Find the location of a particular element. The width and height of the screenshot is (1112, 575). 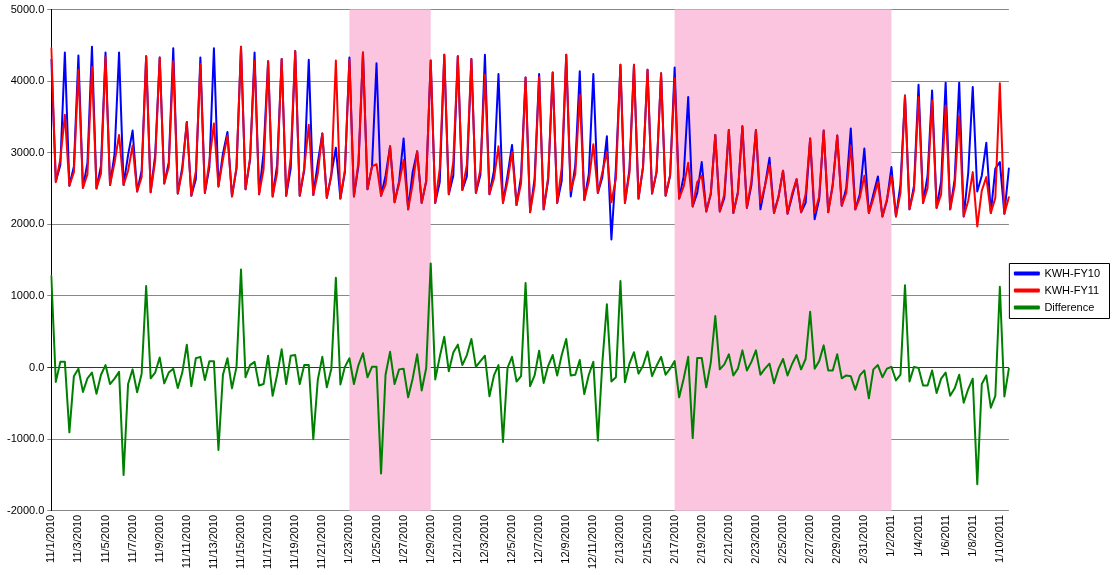

y-tick-label: 4000.0 is located at coordinates (27, 80).